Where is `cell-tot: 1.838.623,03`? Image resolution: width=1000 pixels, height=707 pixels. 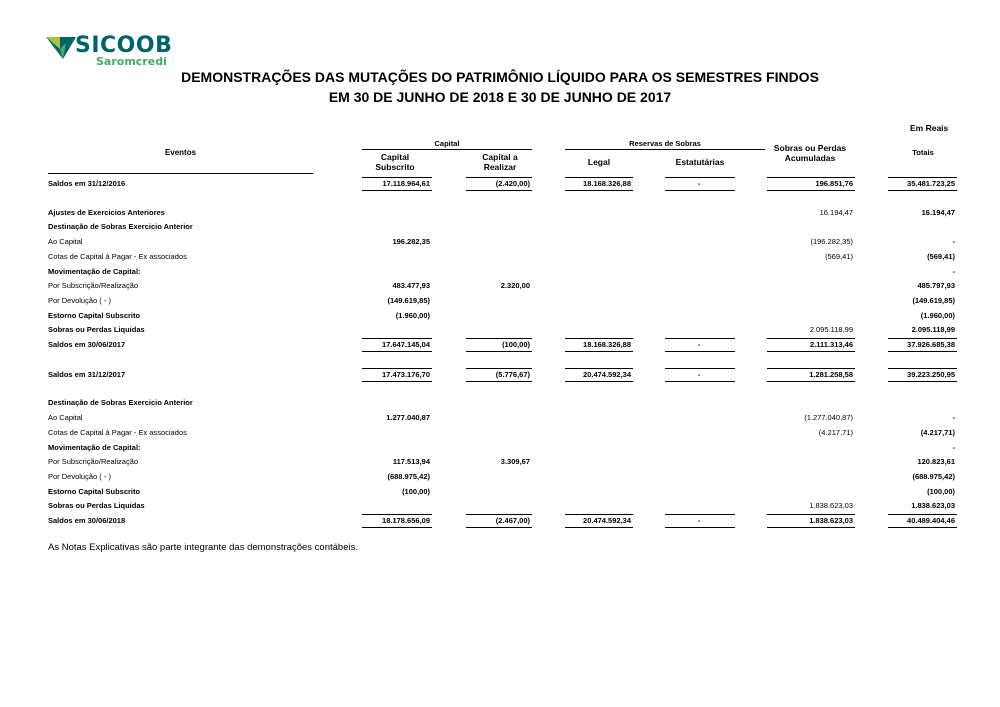 cell-tot: 1.838.623,03 is located at coordinates (933, 506).